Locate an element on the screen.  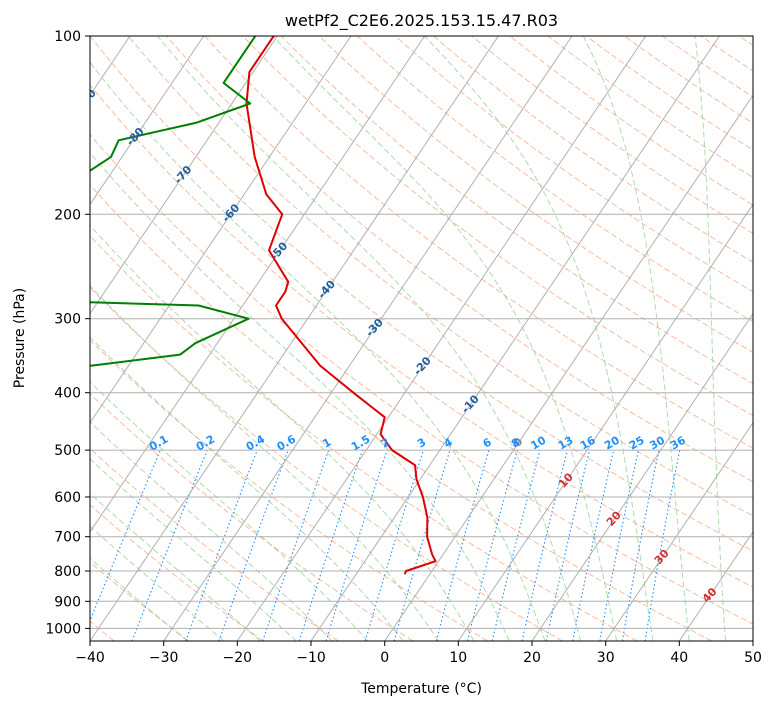
x-tick-label: −30 is located at coordinates (164, 658).